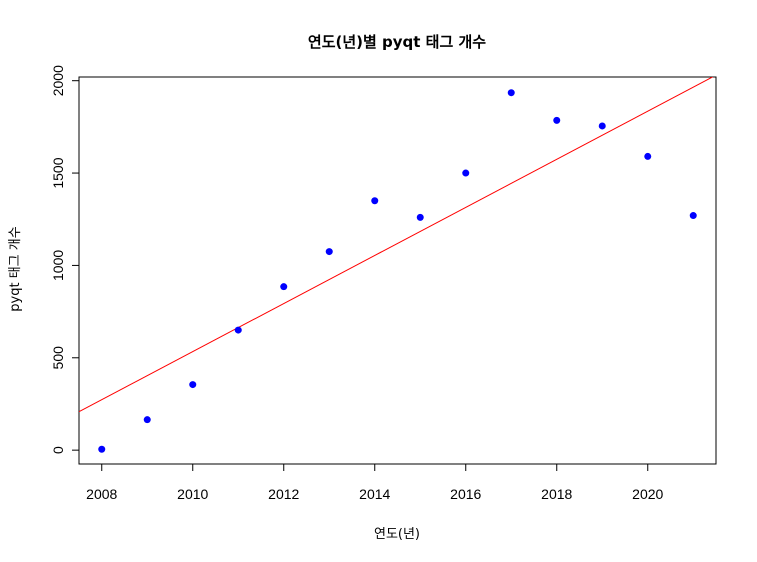 This screenshot has width=757, height=562. I want to click on x-tick-label: 2018, so click(556, 494).